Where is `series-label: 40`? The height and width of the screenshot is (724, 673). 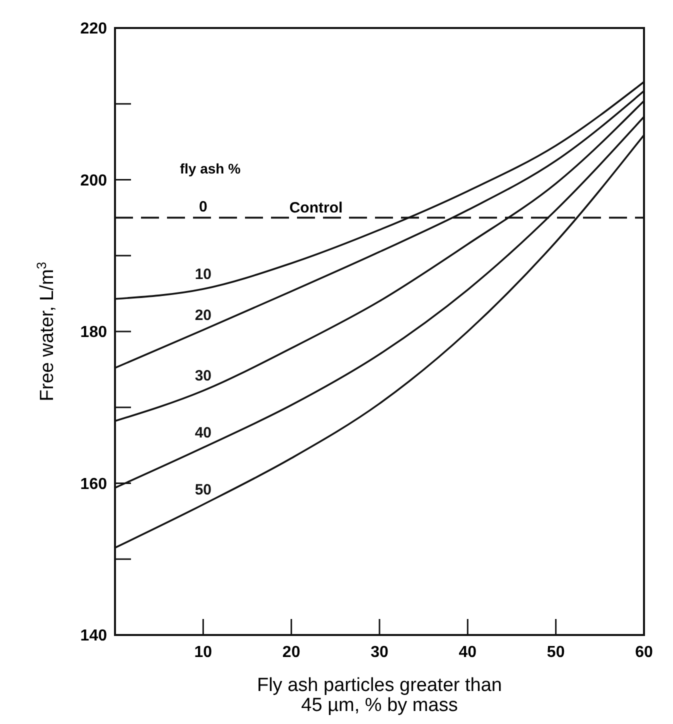 series-label: 40 is located at coordinates (203, 433).